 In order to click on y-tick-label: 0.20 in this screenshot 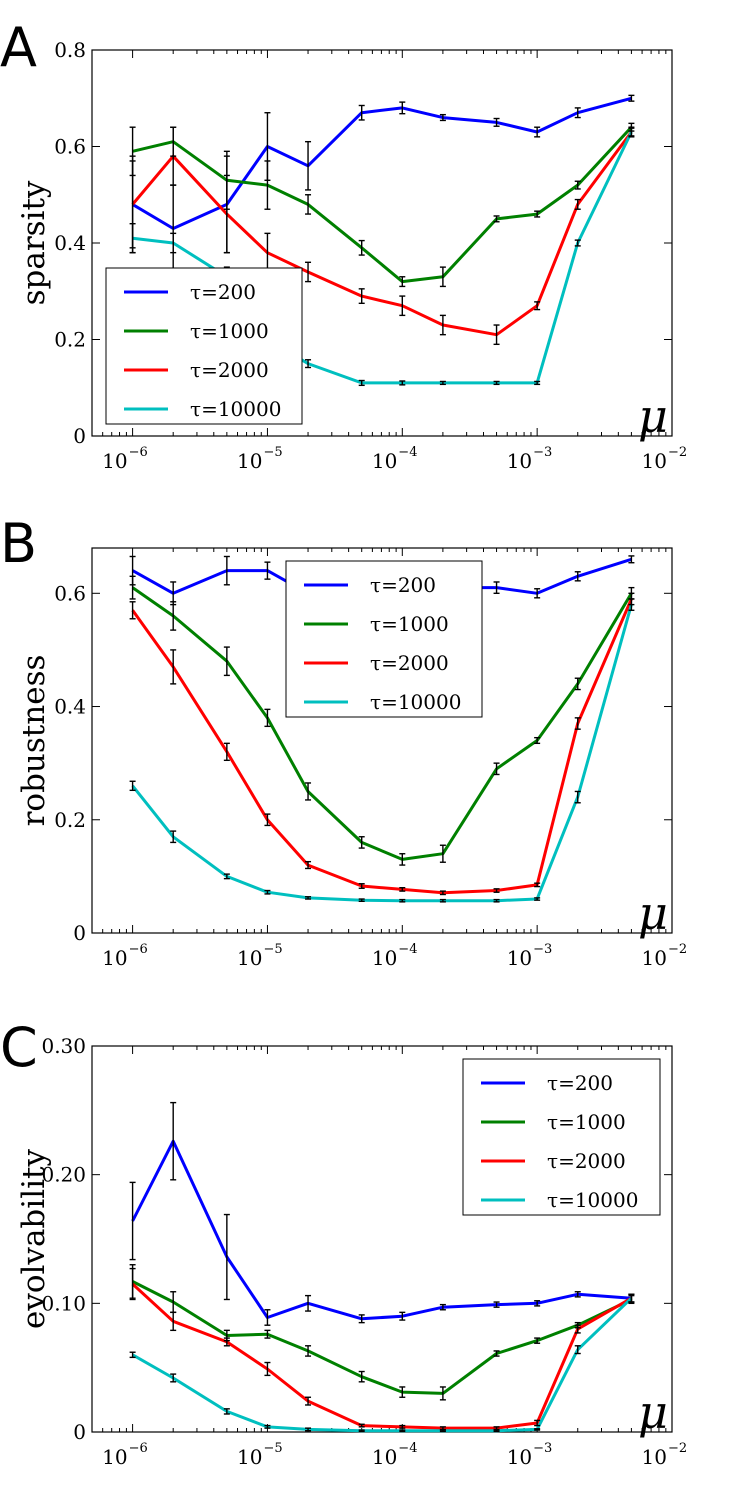, I will do `click(63, 1175)`.